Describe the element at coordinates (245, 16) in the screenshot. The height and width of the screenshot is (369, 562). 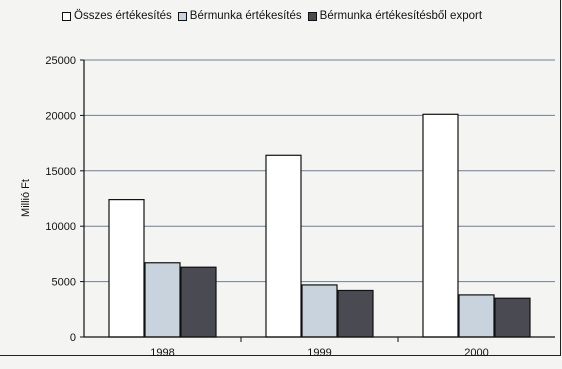
I see `legend-label-contract-sales: Bérmunka értékesítés` at that location.